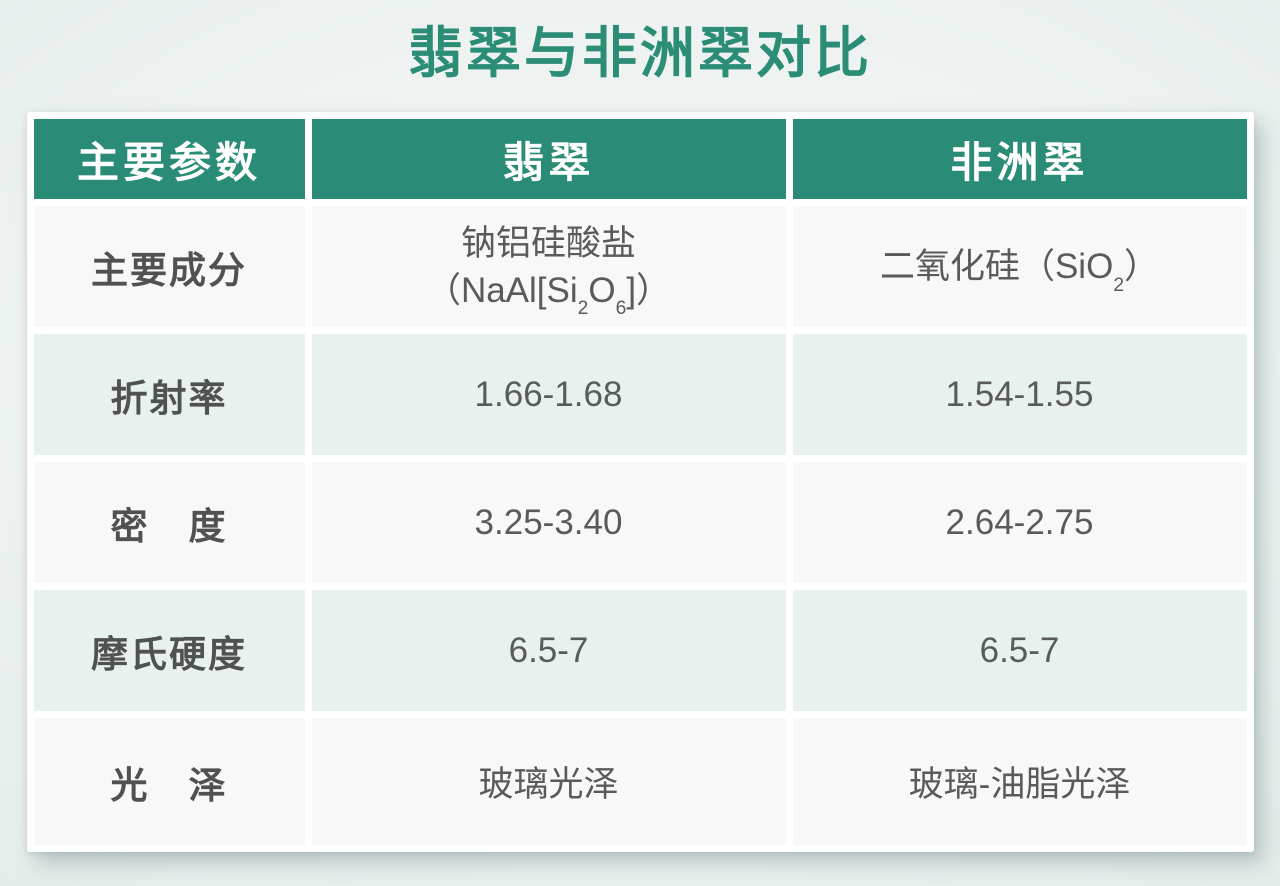 The height and width of the screenshot is (886, 1280). What do you see at coordinates (548, 522) in the screenshot?
I see `value-cell-jadeite-density: 3.25-3.40` at bounding box center [548, 522].